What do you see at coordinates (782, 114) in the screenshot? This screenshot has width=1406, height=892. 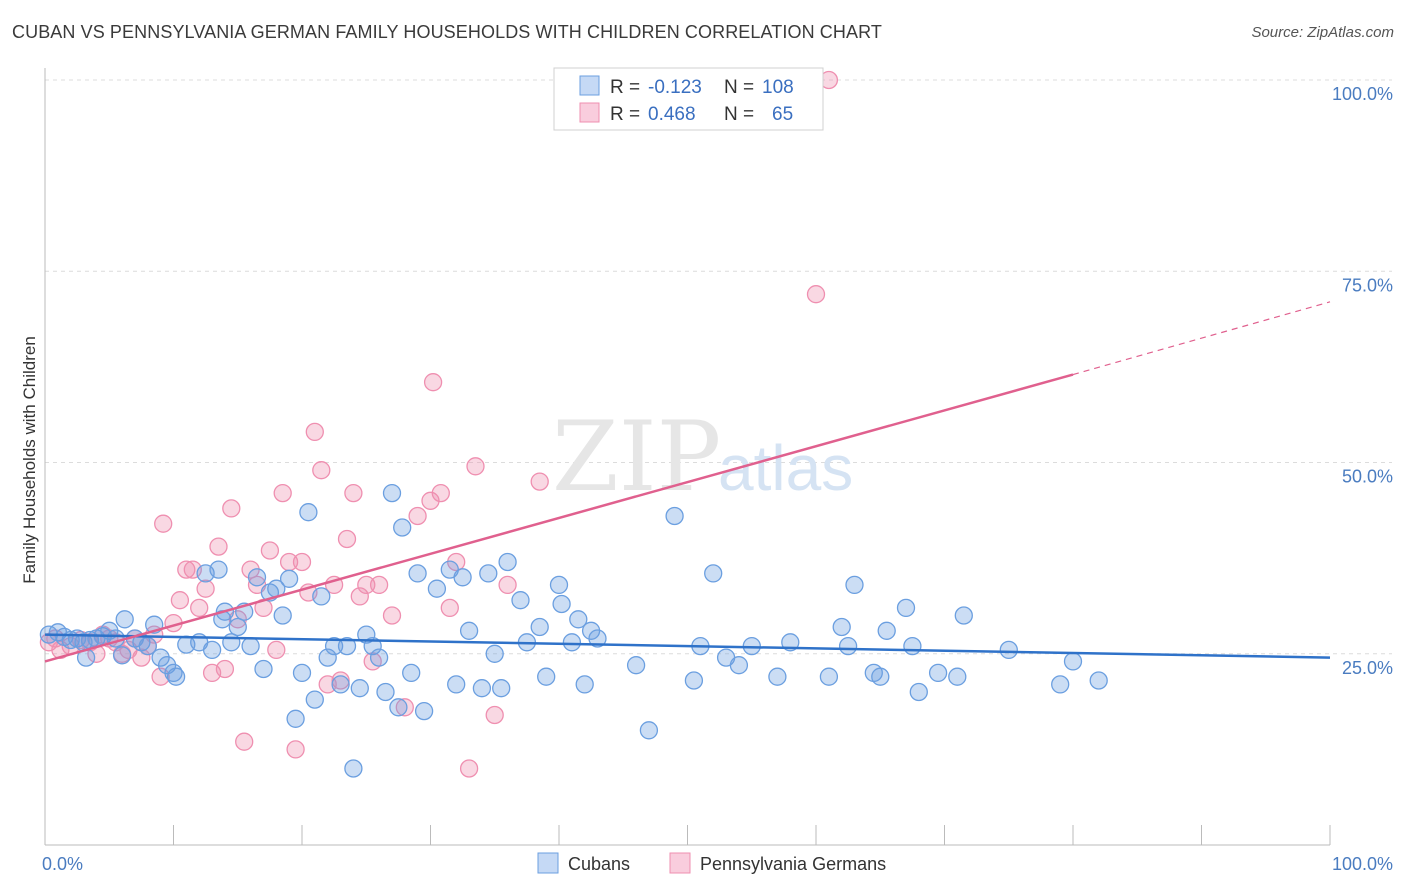 I see `legend-n-value: 65` at bounding box center [782, 114].